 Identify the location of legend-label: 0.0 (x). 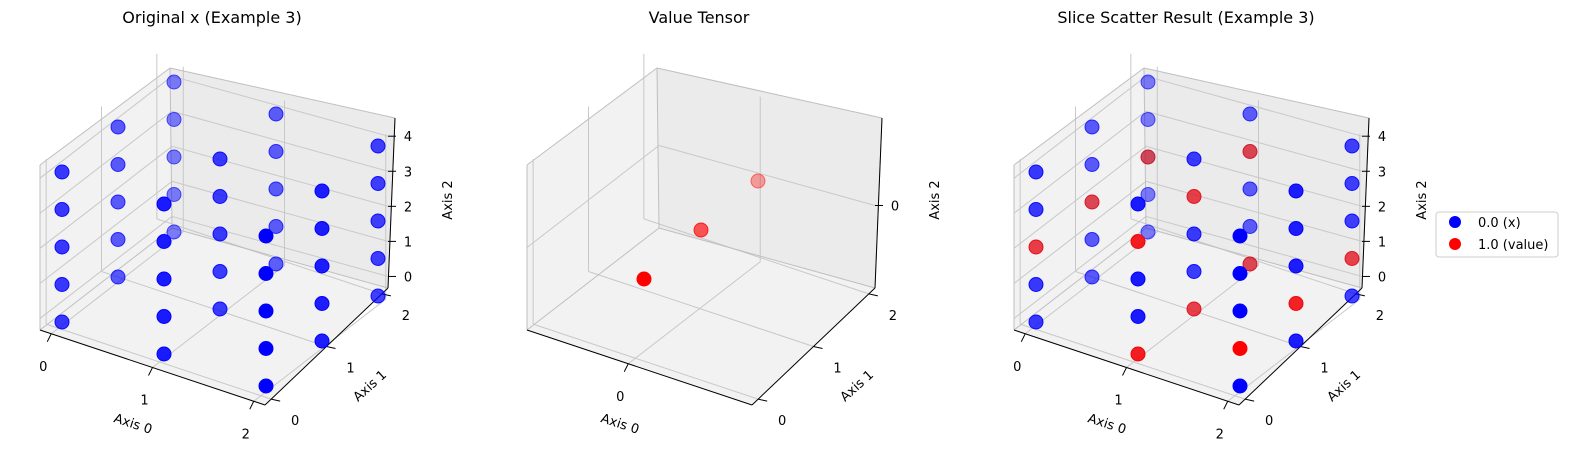
(1499, 223).